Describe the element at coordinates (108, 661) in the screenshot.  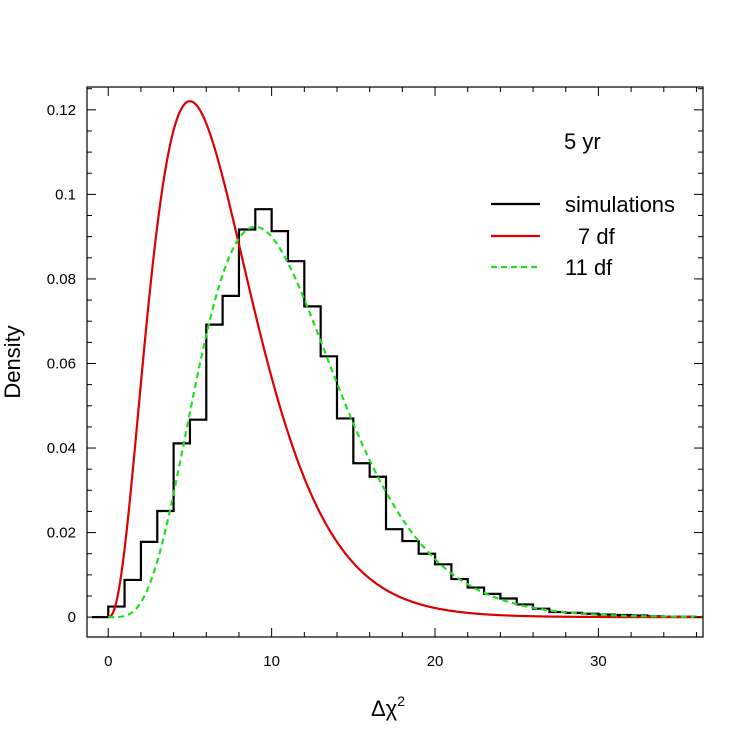
I see `x-tick-label: 0` at that location.